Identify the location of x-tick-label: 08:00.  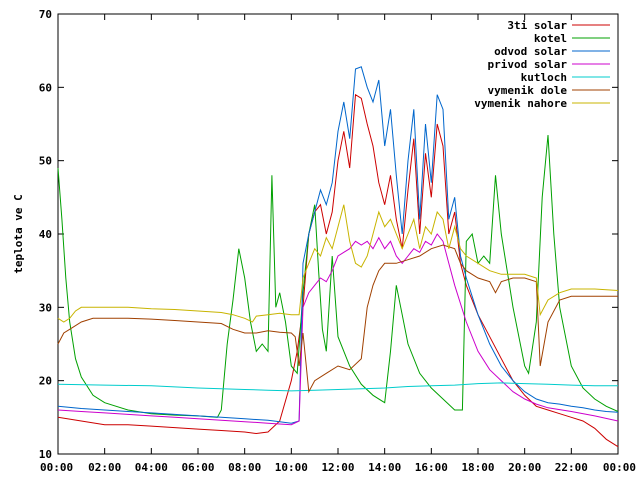
(244, 467).